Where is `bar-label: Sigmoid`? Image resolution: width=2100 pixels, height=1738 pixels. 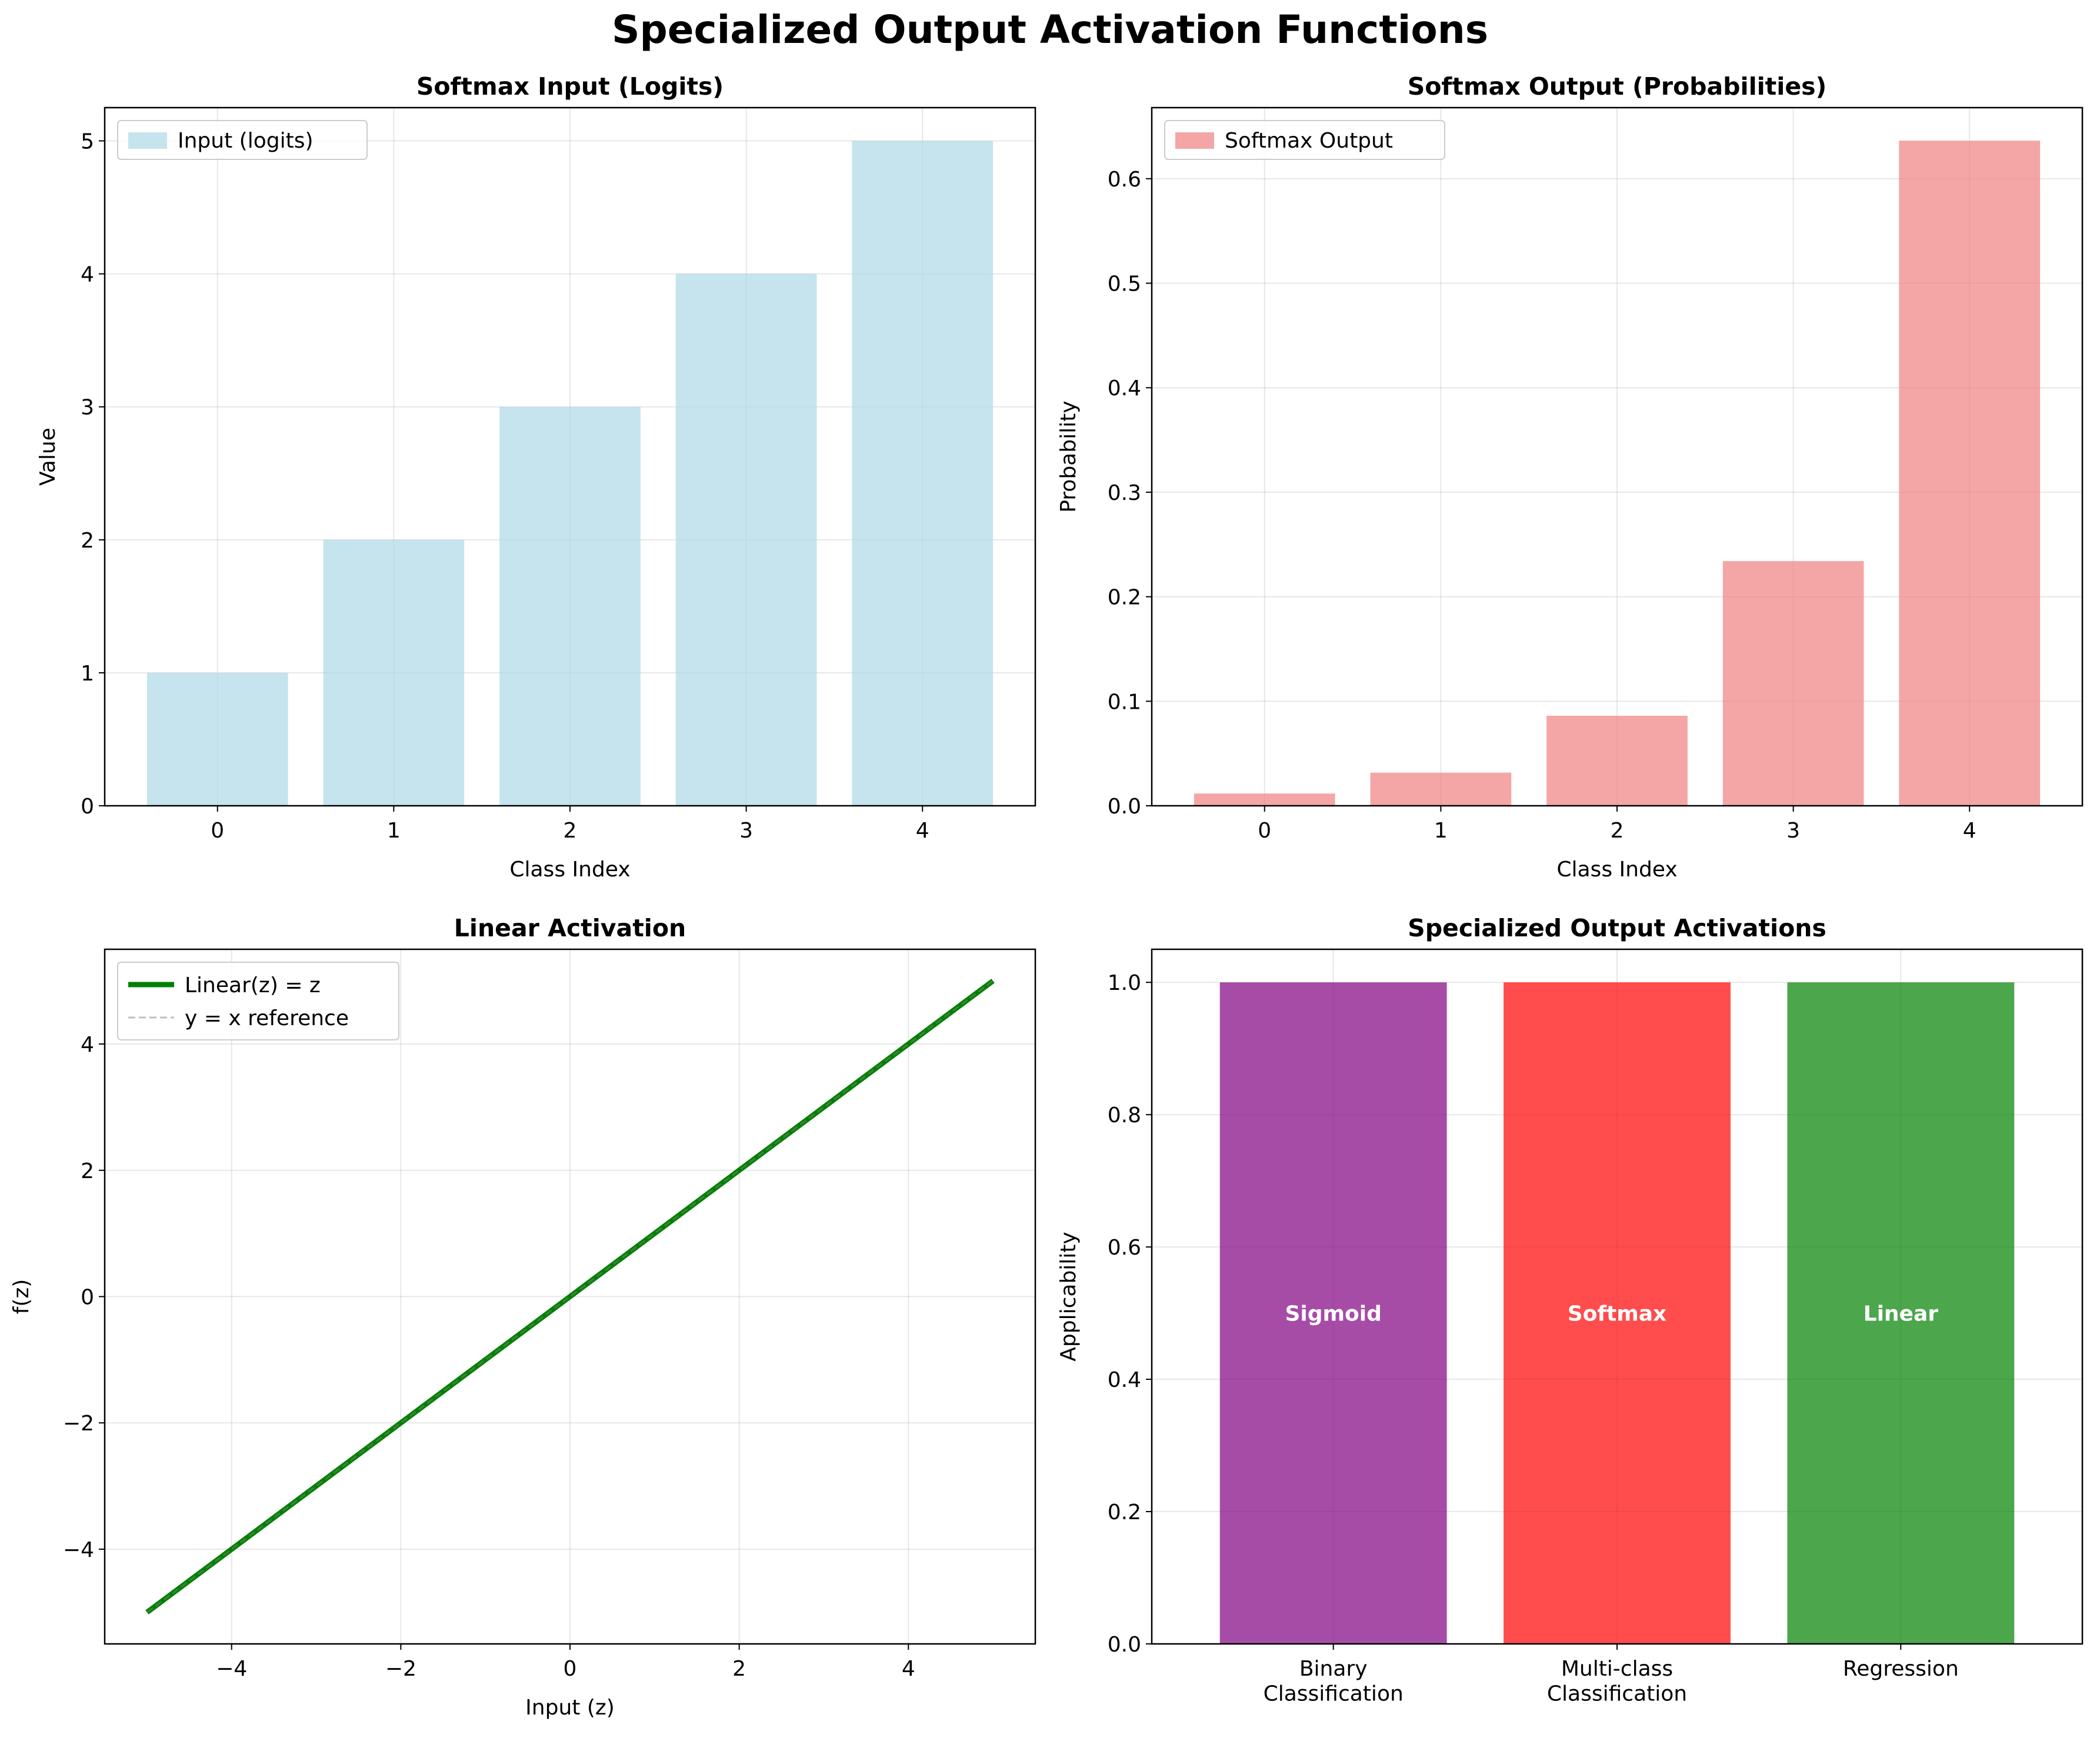
bar-label: Sigmoid is located at coordinates (1333, 1314).